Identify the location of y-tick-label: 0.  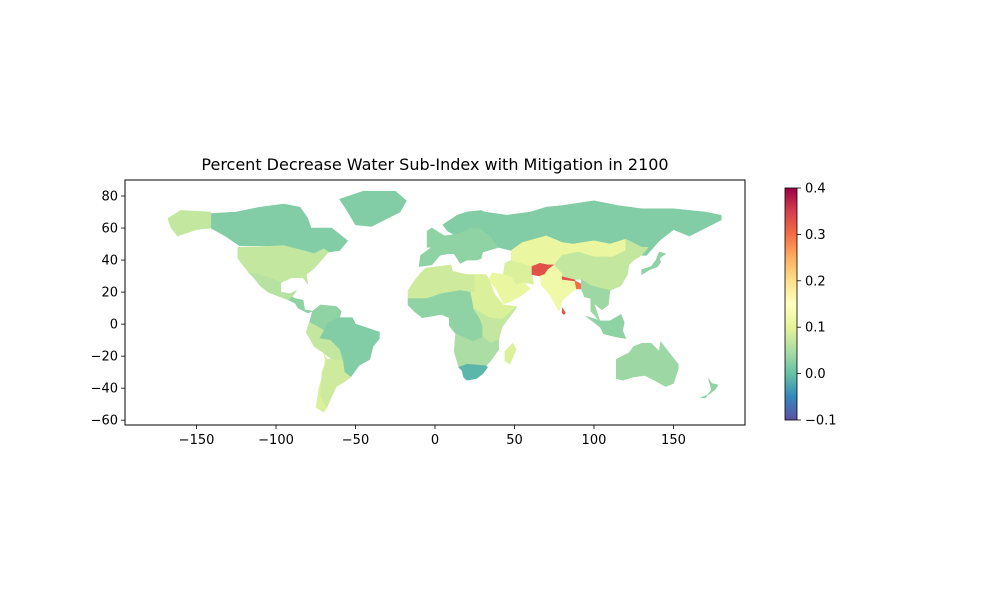
(114, 325).